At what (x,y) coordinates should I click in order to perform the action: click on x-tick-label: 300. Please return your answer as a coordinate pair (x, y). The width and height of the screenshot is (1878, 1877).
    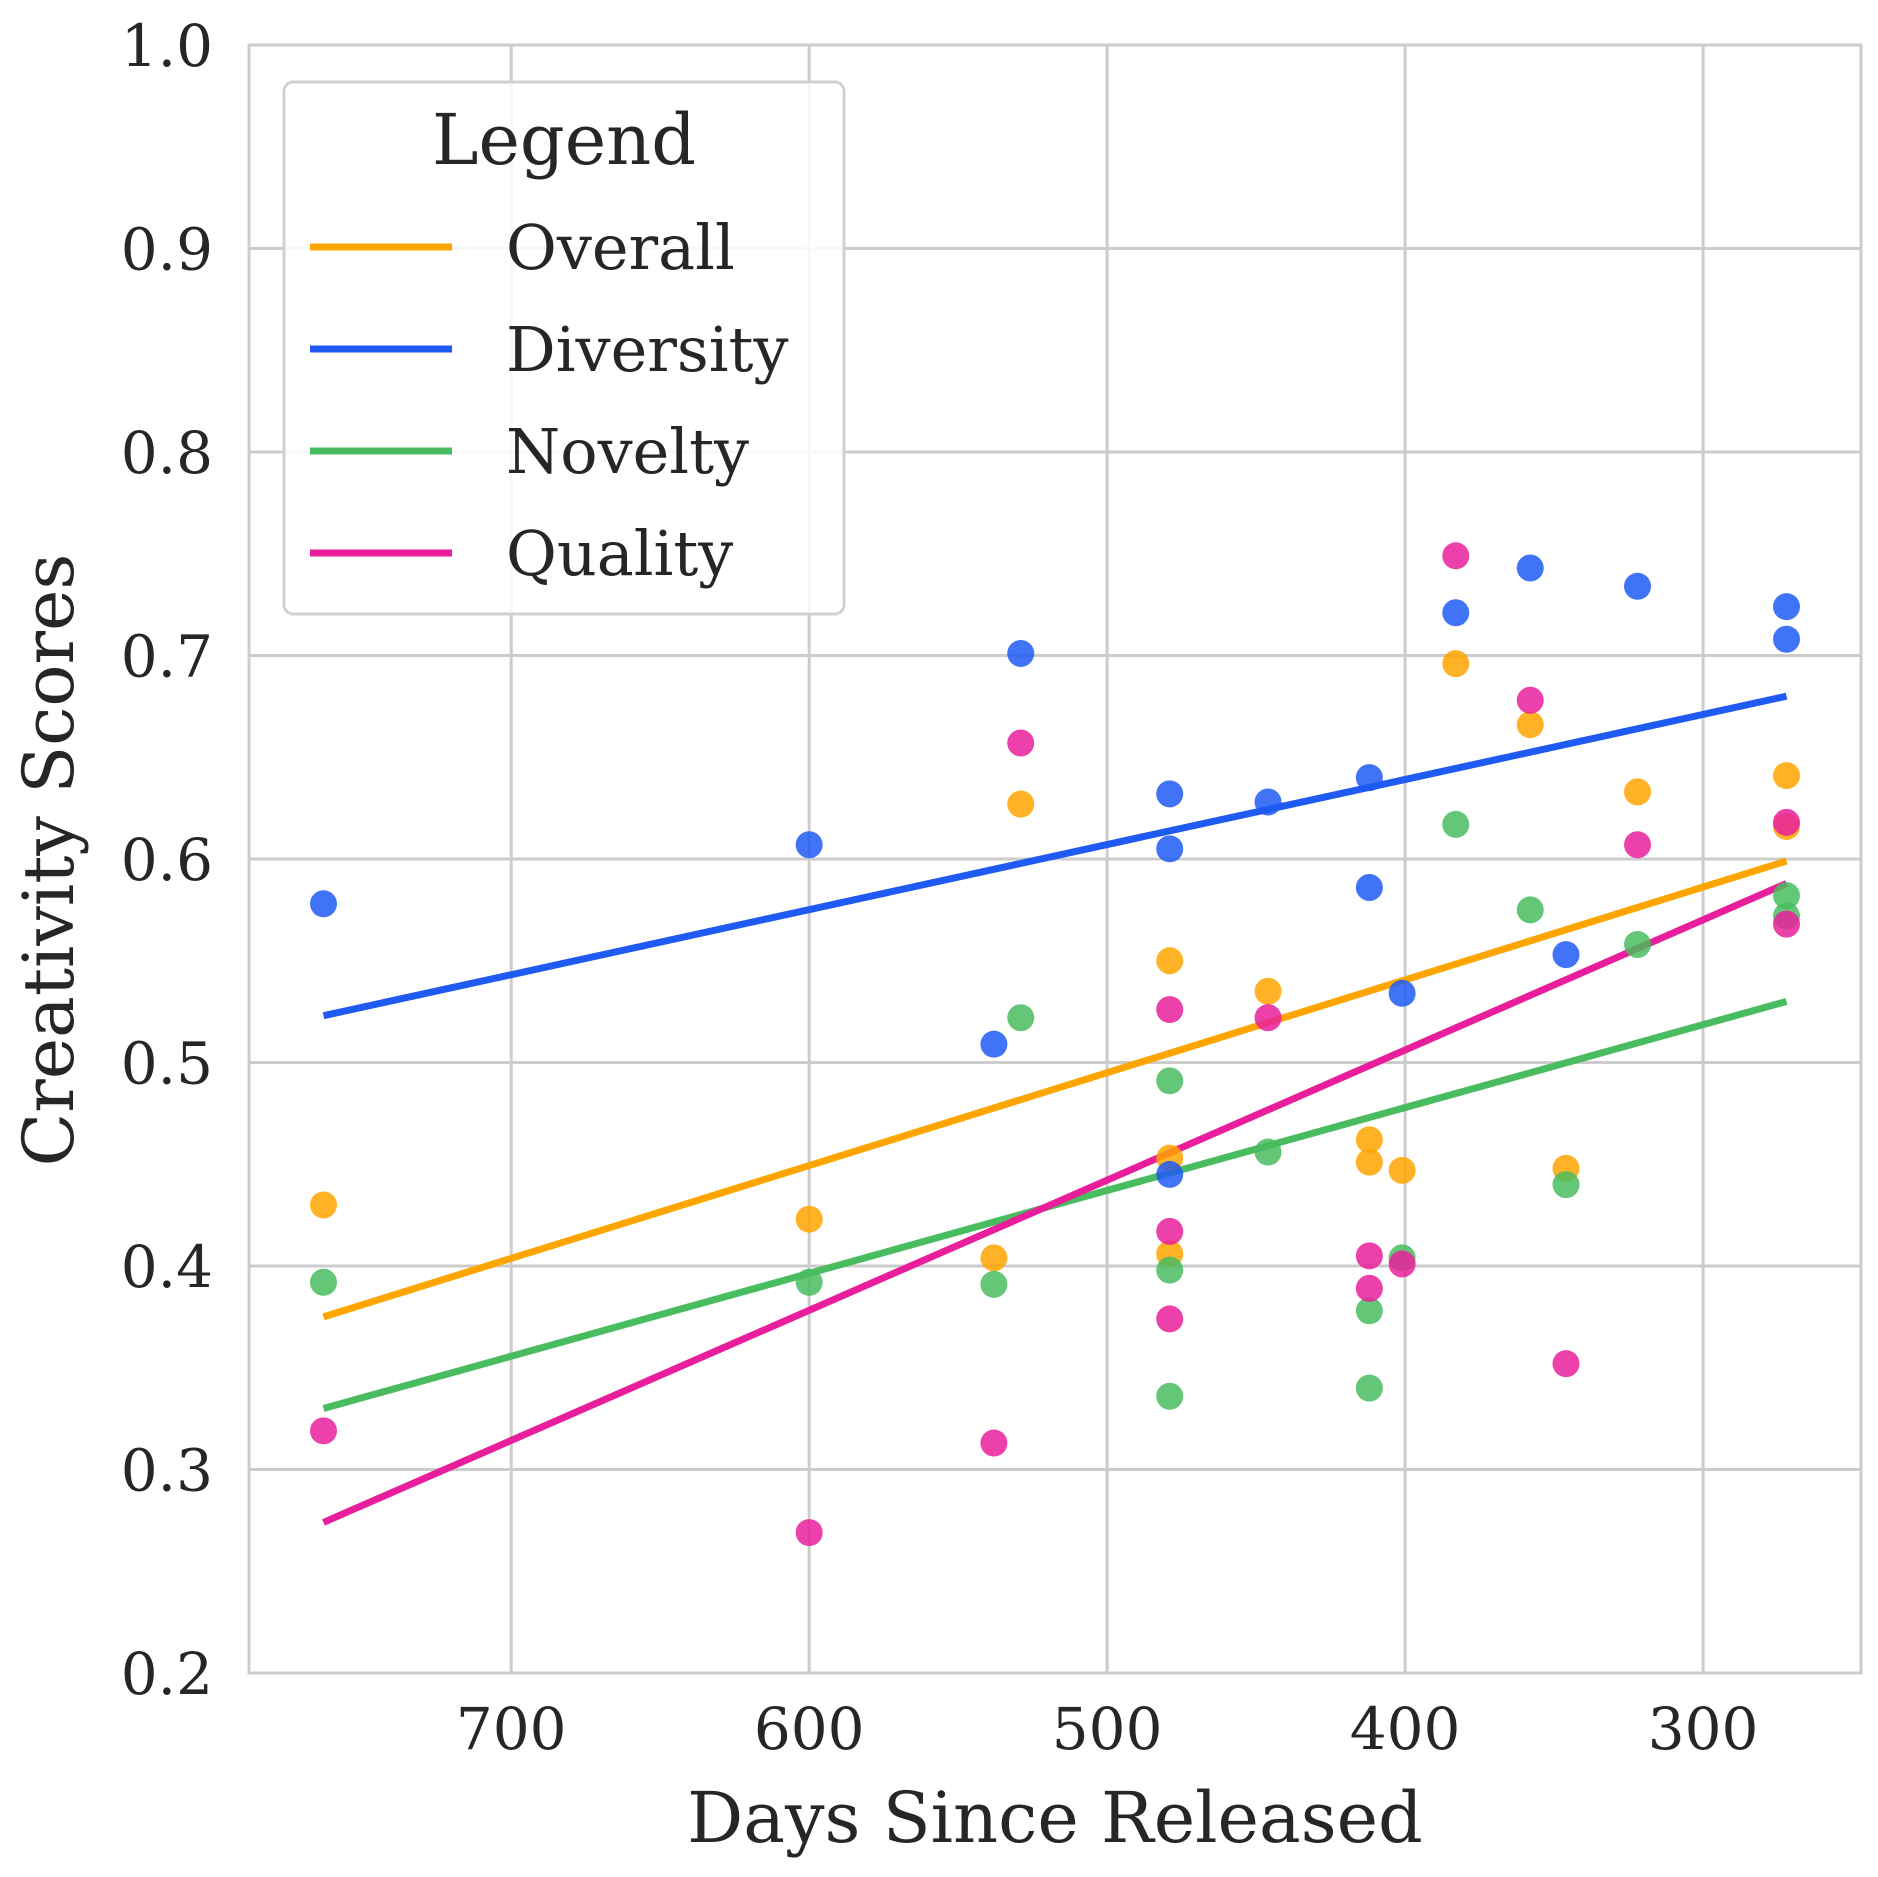
    Looking at the image, I should click on (1703, 1729).